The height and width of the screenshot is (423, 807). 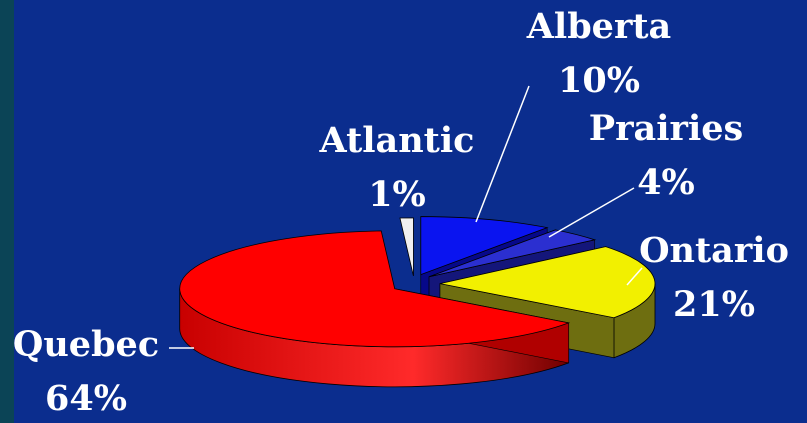 What do you see at coordinates (406, 246) in the screenshot?
I see `slice-atlantic` at bounding box center [406, 246].